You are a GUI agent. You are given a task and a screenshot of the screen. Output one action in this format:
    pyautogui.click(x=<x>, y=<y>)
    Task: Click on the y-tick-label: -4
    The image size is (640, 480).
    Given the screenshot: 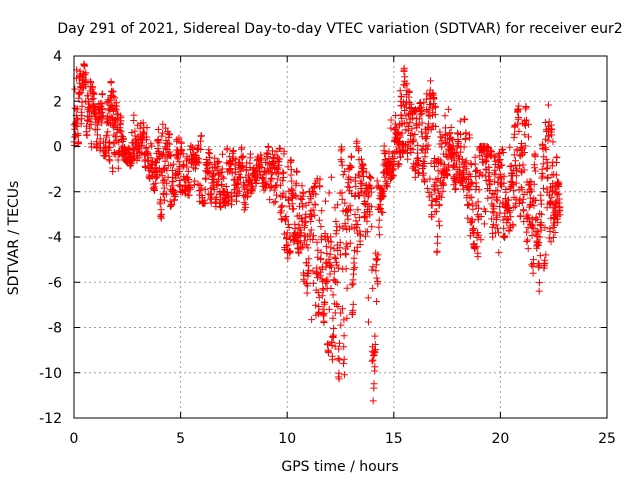 What is the action you would take?
    pyautogui.click(x=55, y=238)
    